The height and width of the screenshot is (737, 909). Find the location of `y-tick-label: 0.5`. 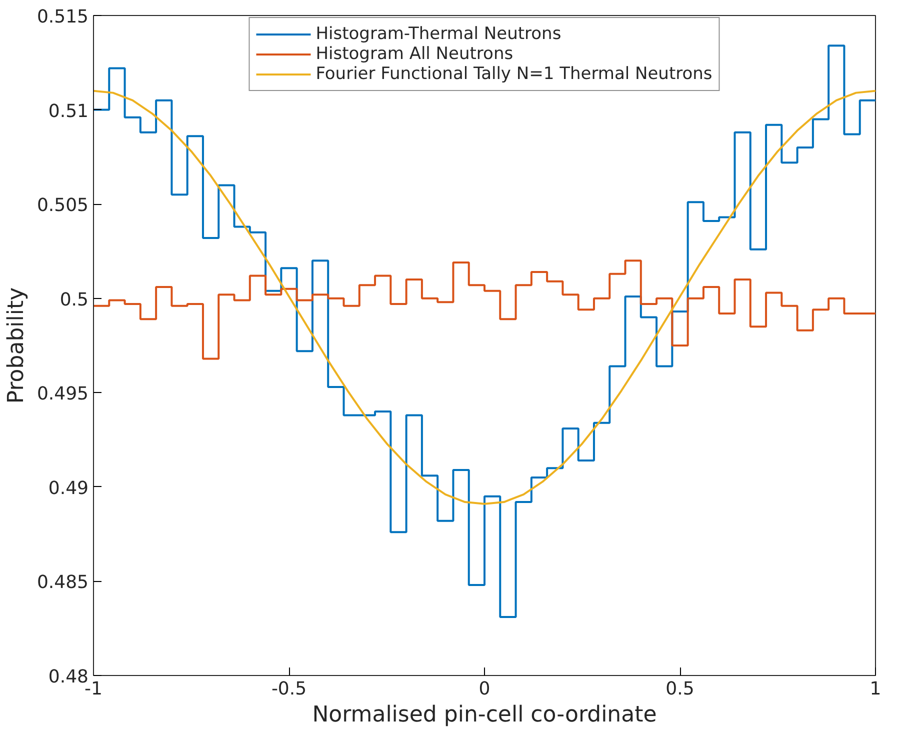

y-tick-label: 0.5 is located at coordinates (74, 299).